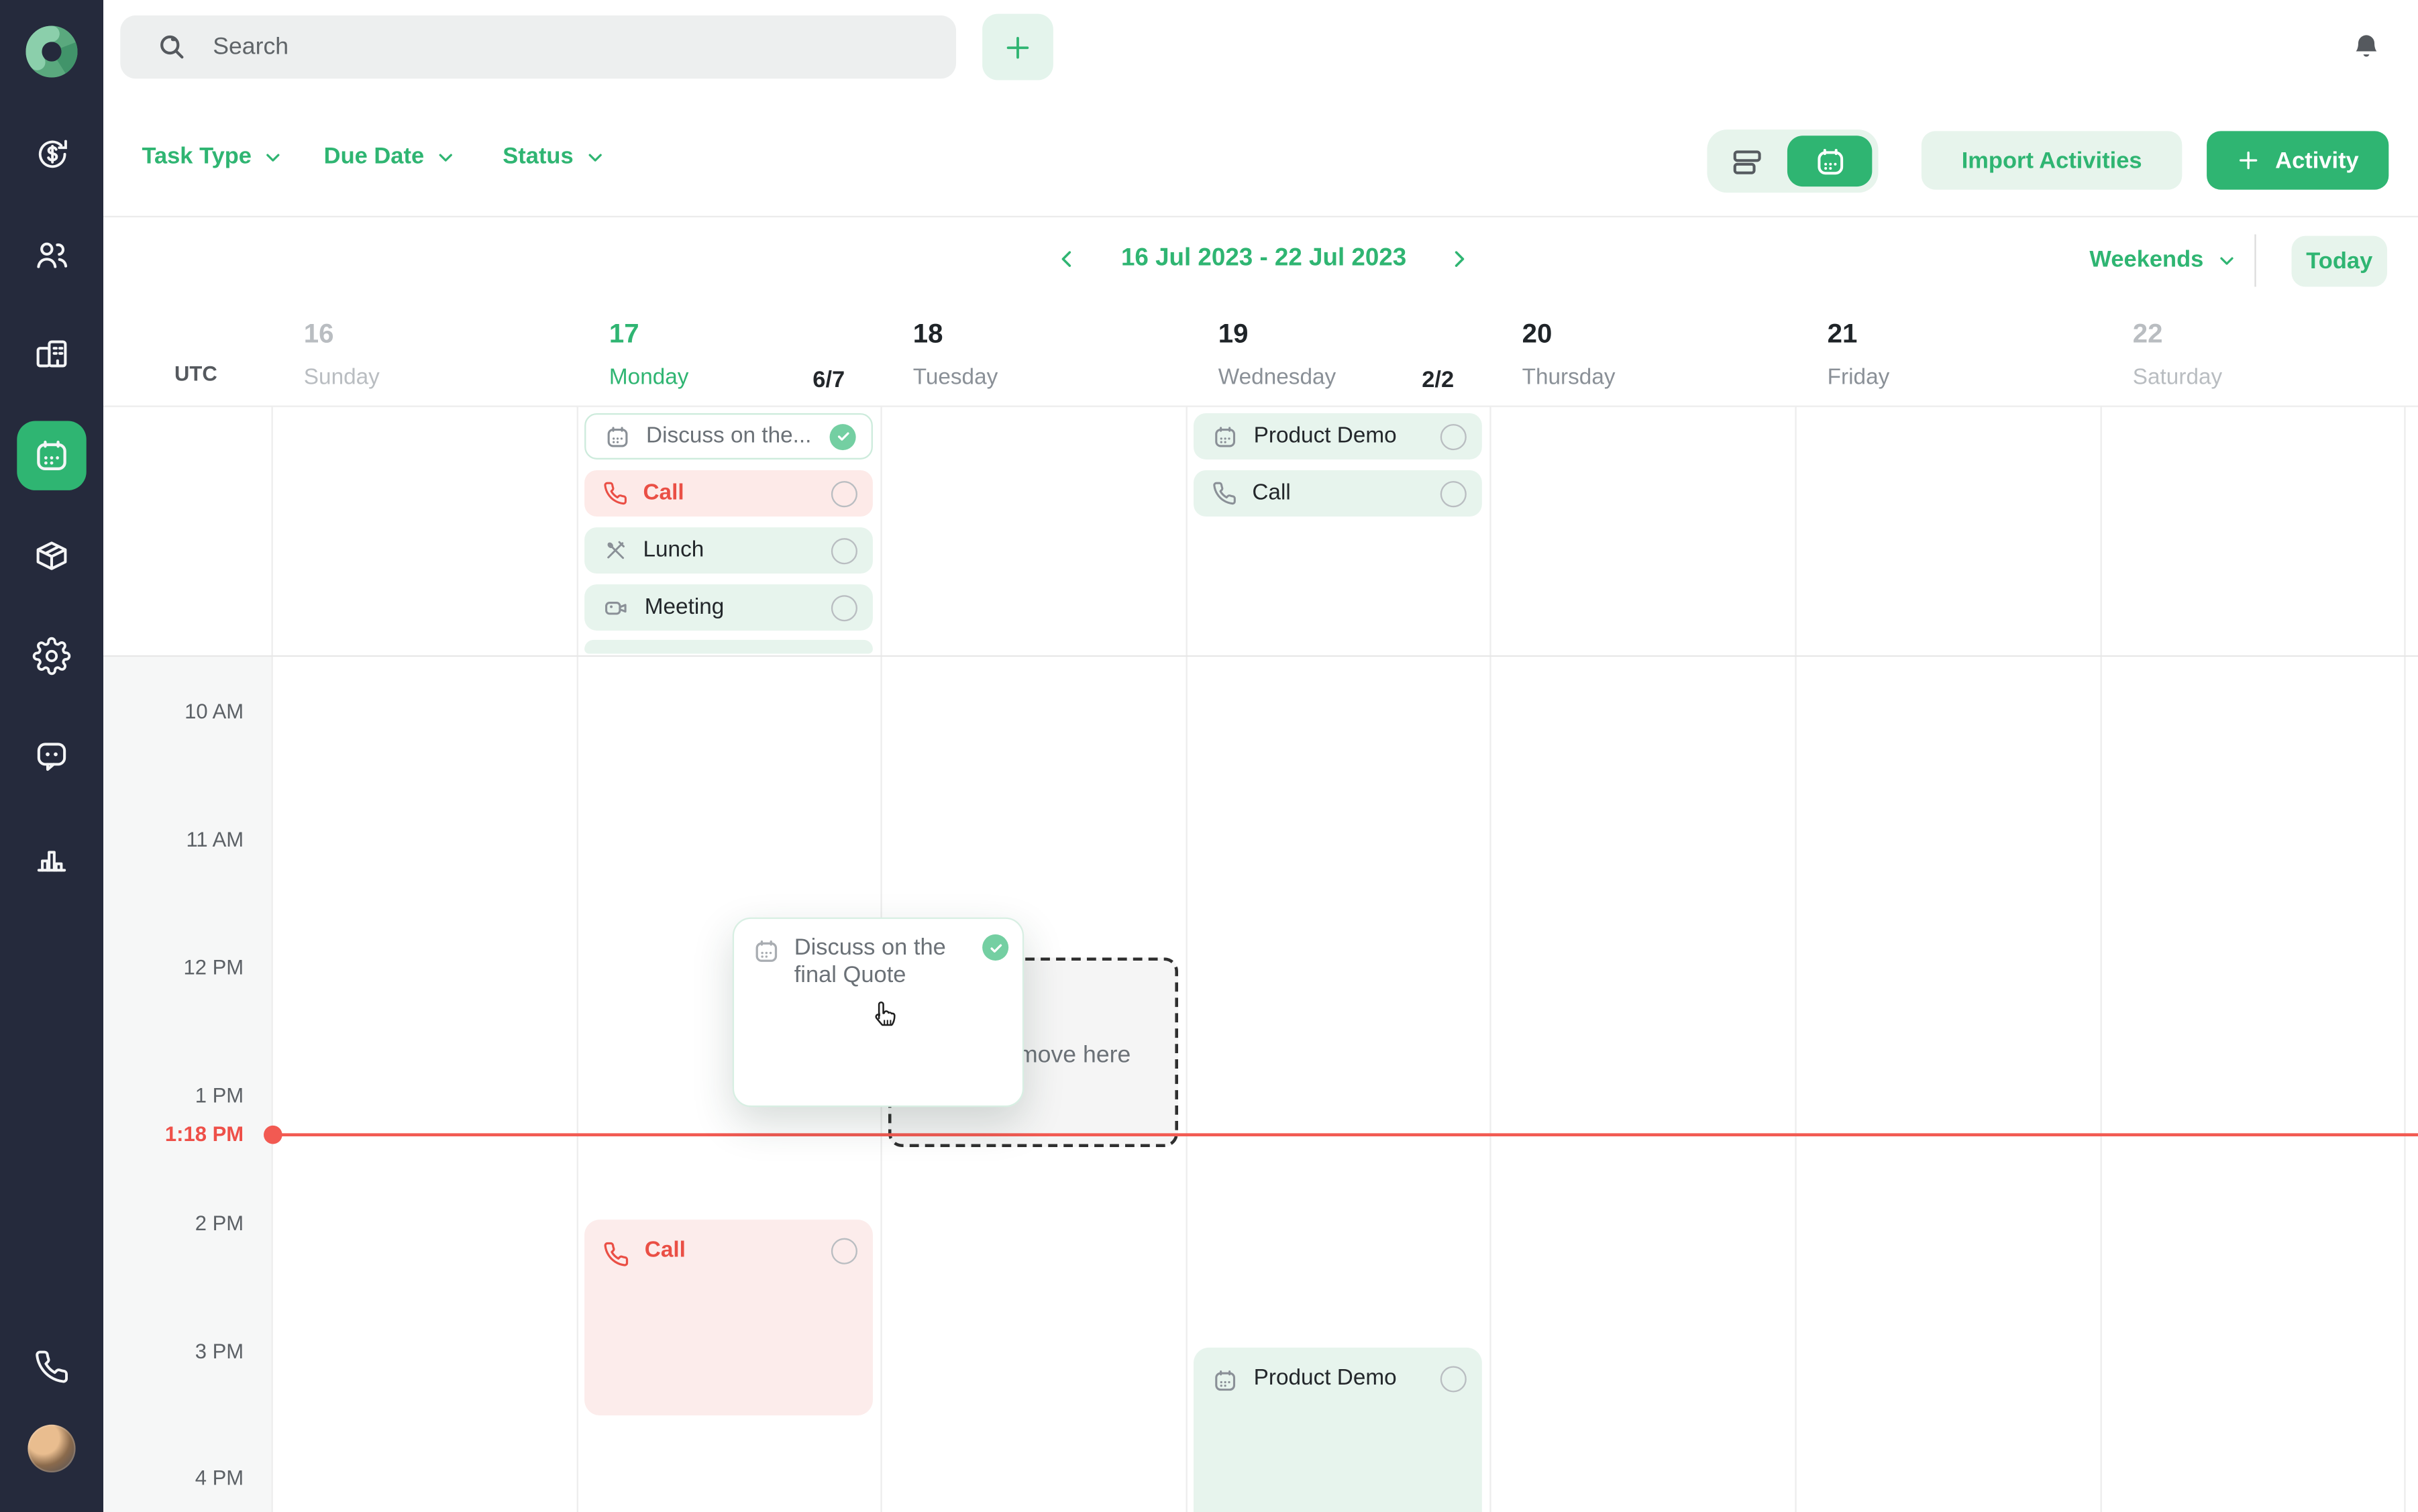 The height and width of the screenshot is (1512, 2418). Describe the element at coordinates (884, 1015) in the screenshot. I see `drag-hand-cursor-icon` at that location.